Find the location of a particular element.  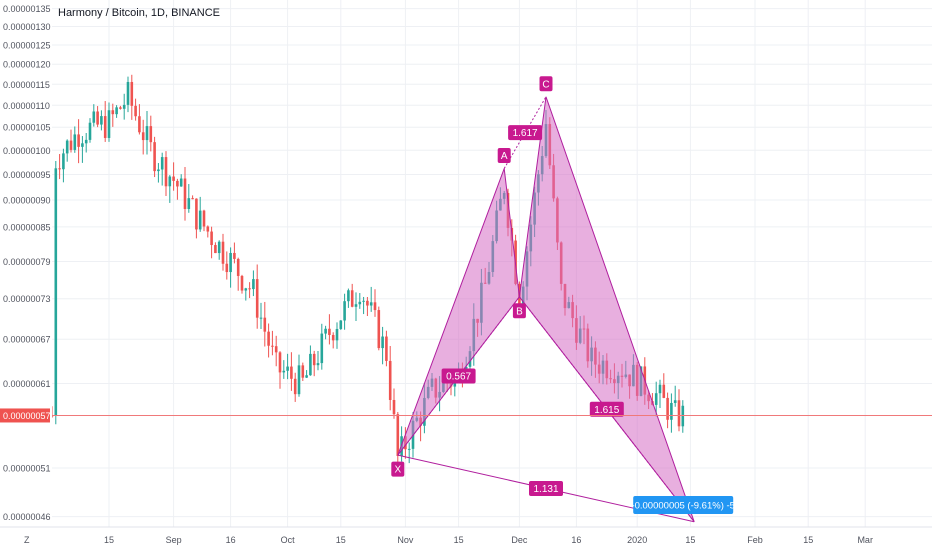

pattern-point-b-bg is located at coordinates (519, 311).